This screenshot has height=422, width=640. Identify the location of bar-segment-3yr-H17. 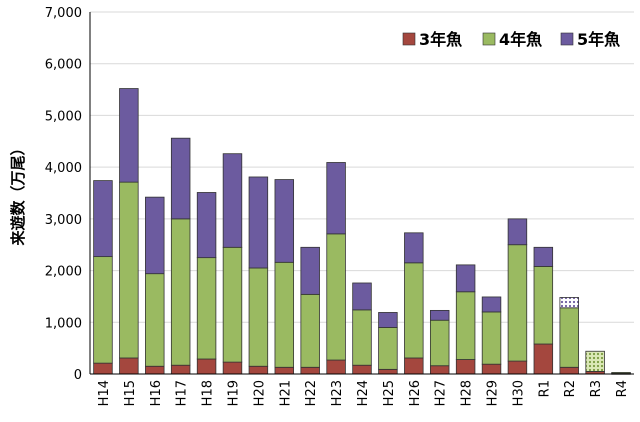
(180, 369).